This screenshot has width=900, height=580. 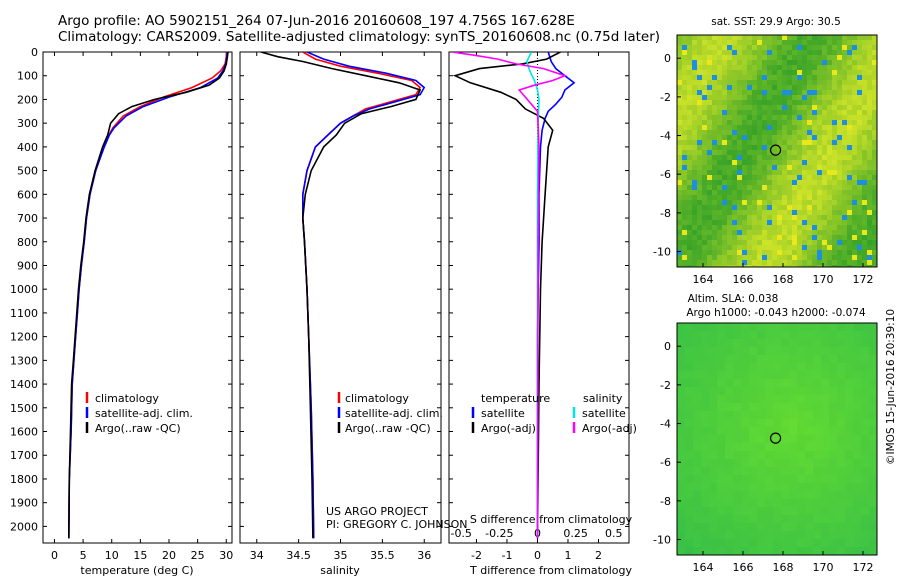 What do you see at coordinates (377, 398) in the screenshot?
I see `legend-label: climatology` at bounding box center [377, 398].